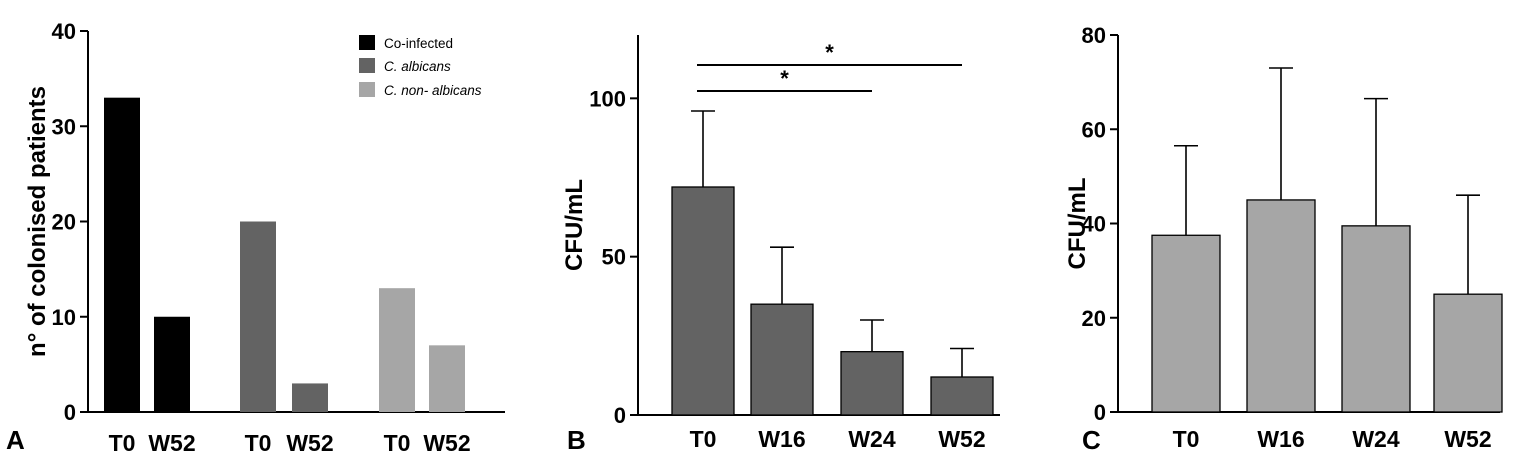  What do you see at coordinates (15, 440) in the screenshot?
I see `panel-letter: A` at bounding box center [15, 440].